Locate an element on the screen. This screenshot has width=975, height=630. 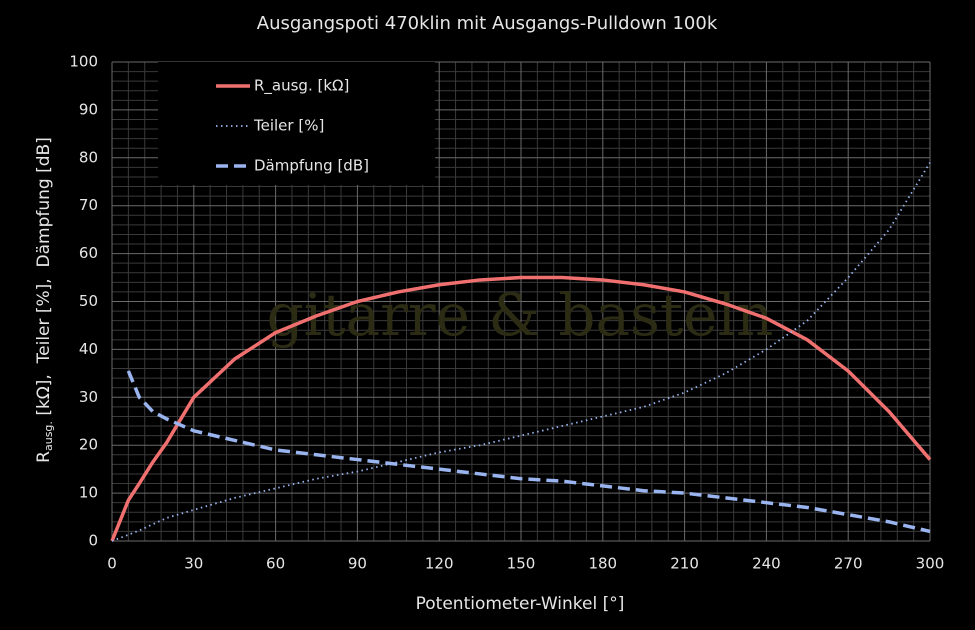
x-tick-label: 30 is located at coordinates (193, 564).